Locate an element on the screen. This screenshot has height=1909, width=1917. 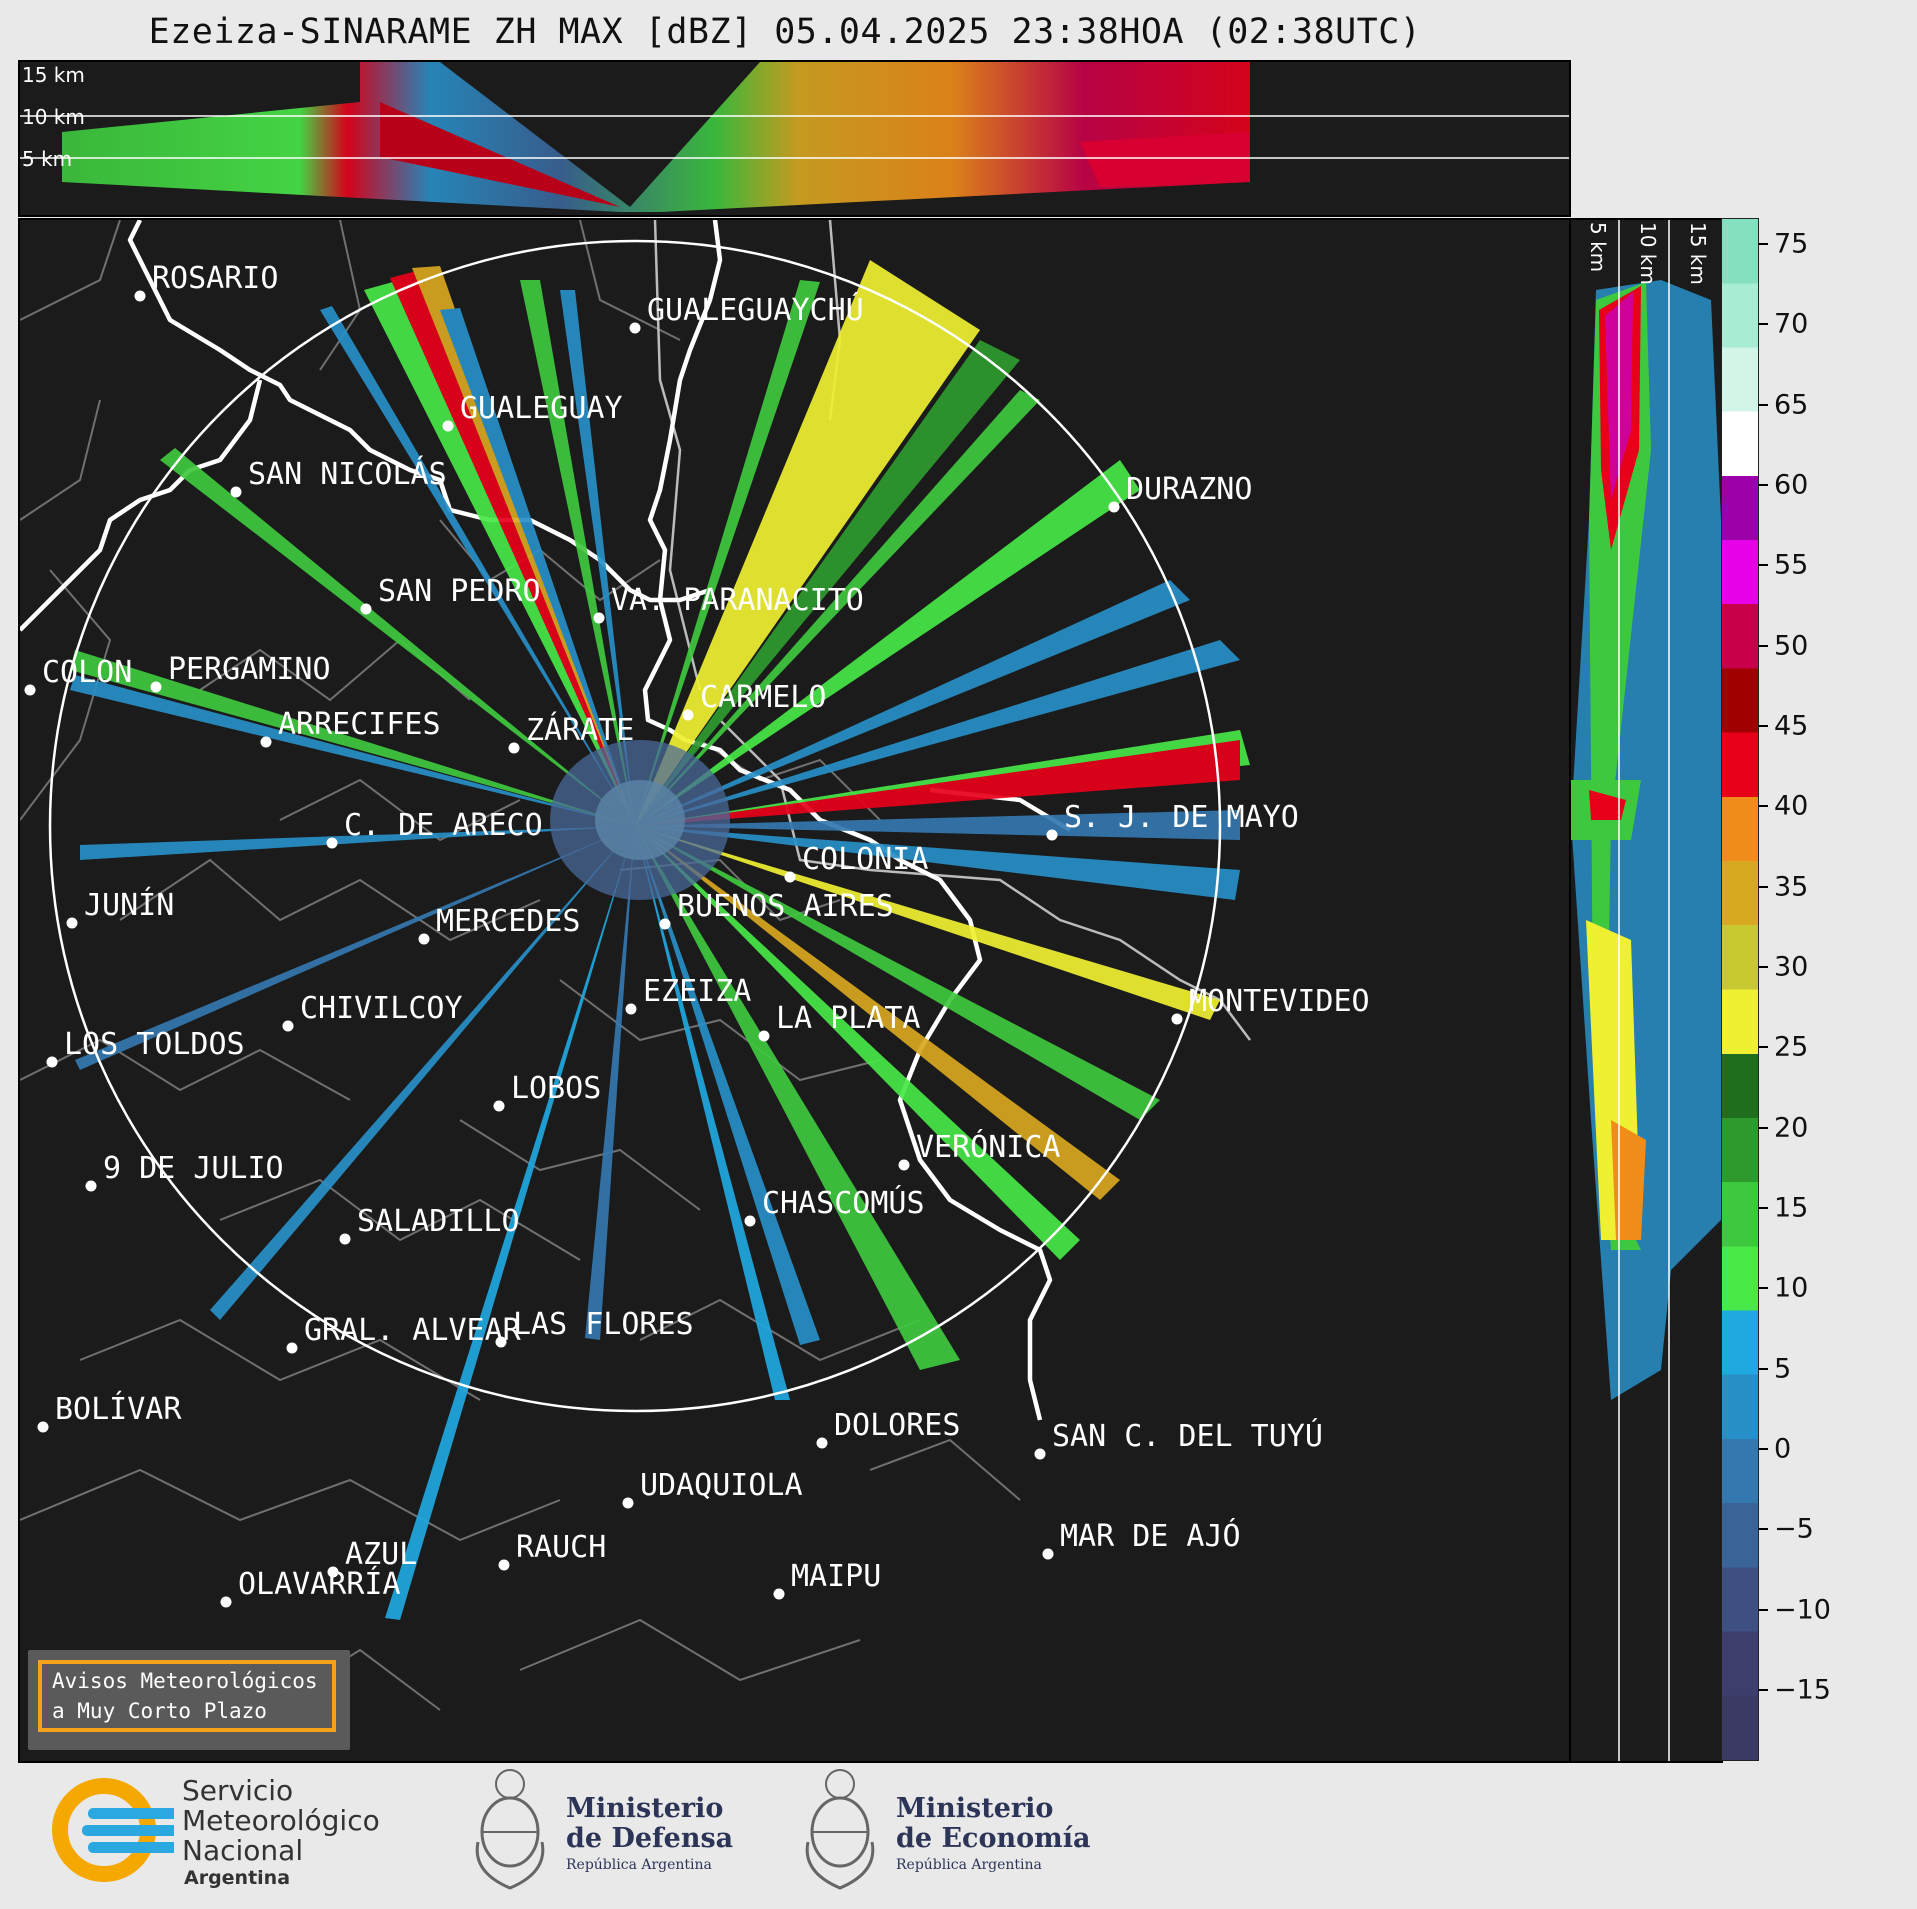
city-label: GUALEGUAYCHÚ is located at coordinates (755, 309).